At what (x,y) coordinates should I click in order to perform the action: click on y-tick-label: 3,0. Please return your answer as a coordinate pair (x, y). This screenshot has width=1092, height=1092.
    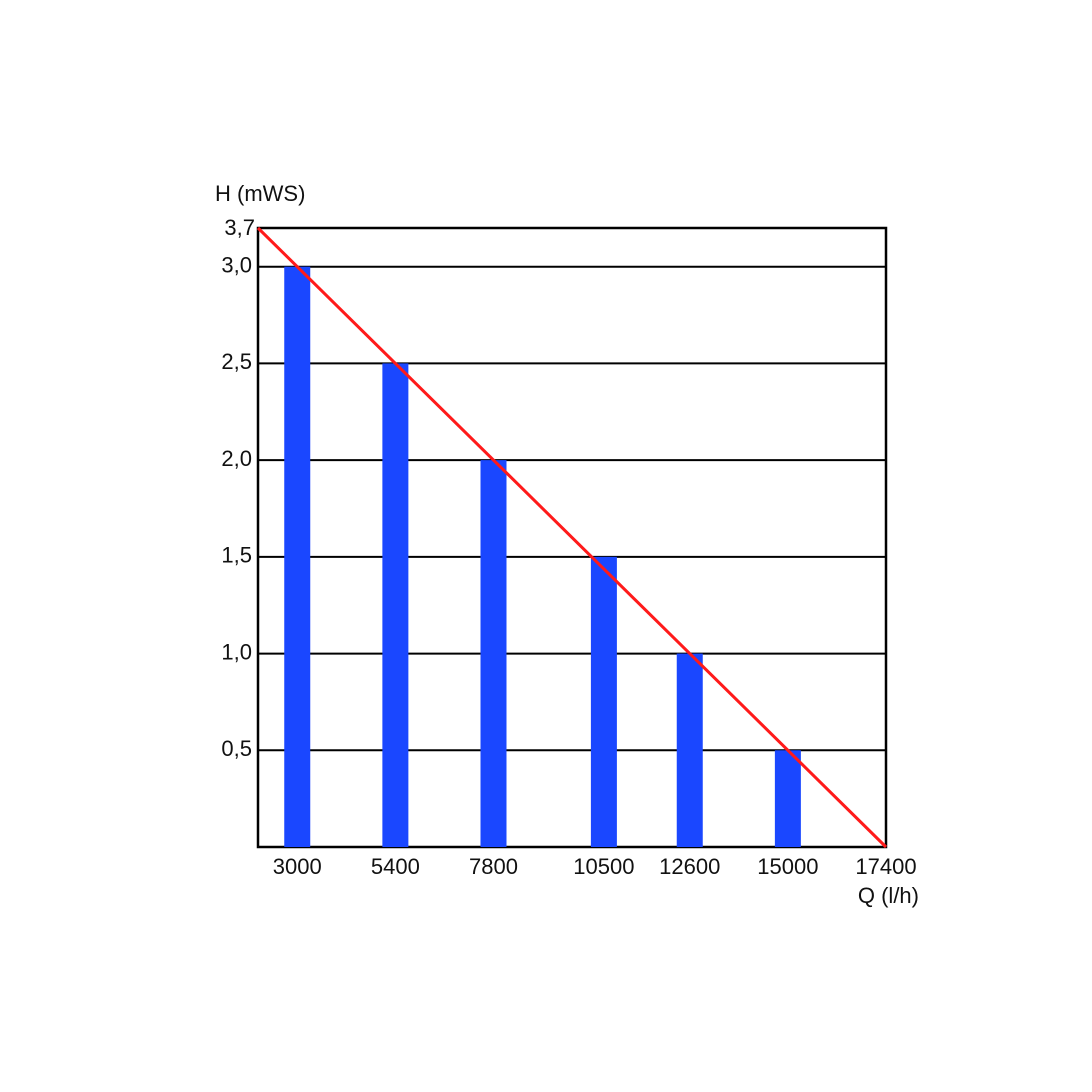
    Looking at the image, I should click on (236, 265).